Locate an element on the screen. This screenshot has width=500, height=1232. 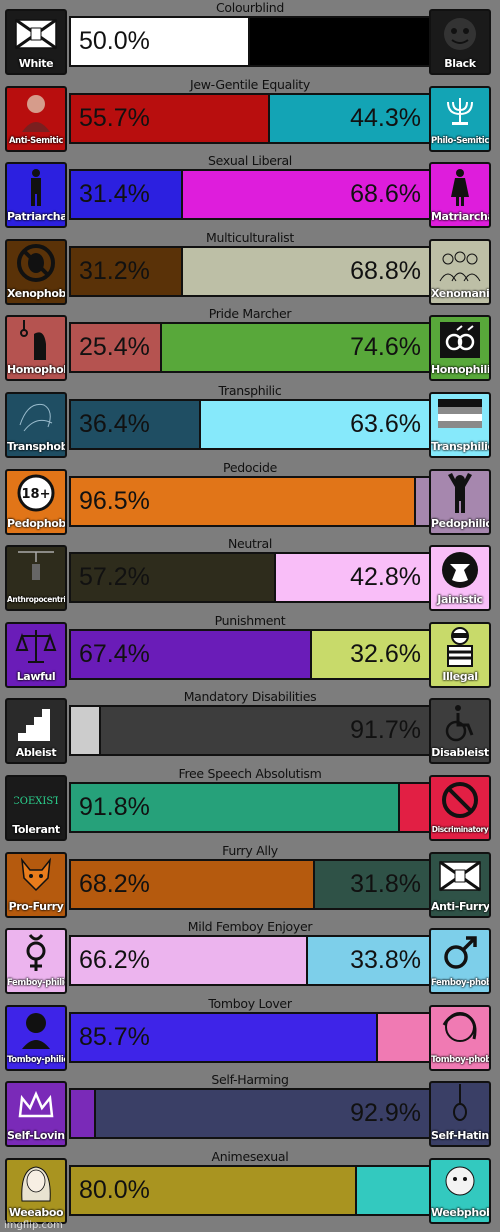
robber-icon is located at coordinates (460, 646).